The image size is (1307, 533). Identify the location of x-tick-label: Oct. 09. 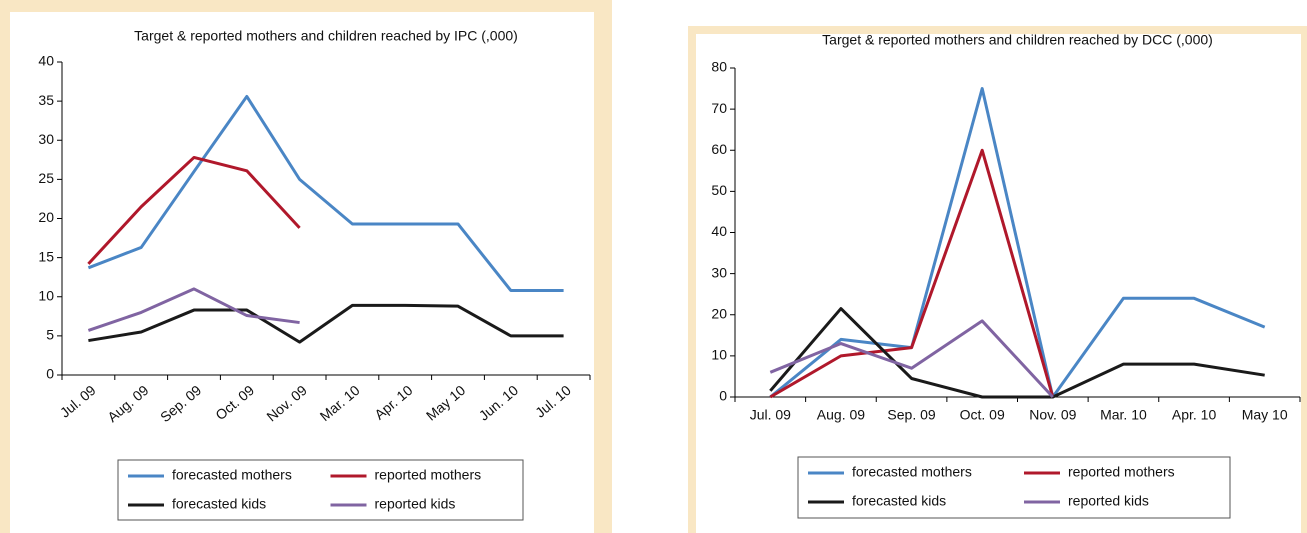
(982, 415).